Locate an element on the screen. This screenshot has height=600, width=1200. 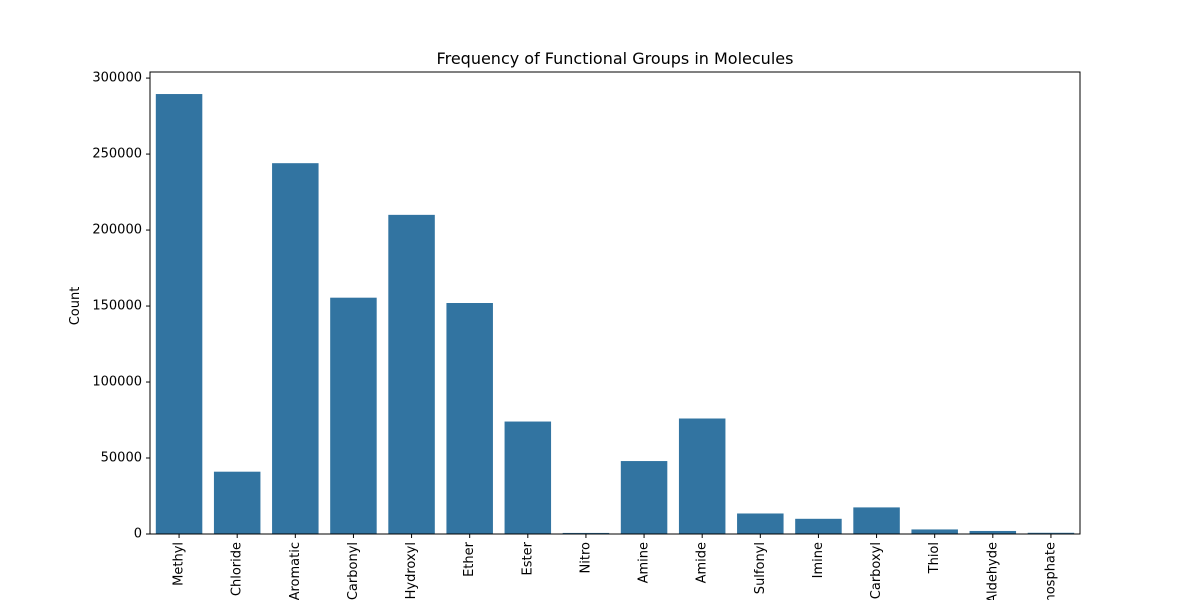
bar-aromatic is located at coordinates (295, 348).